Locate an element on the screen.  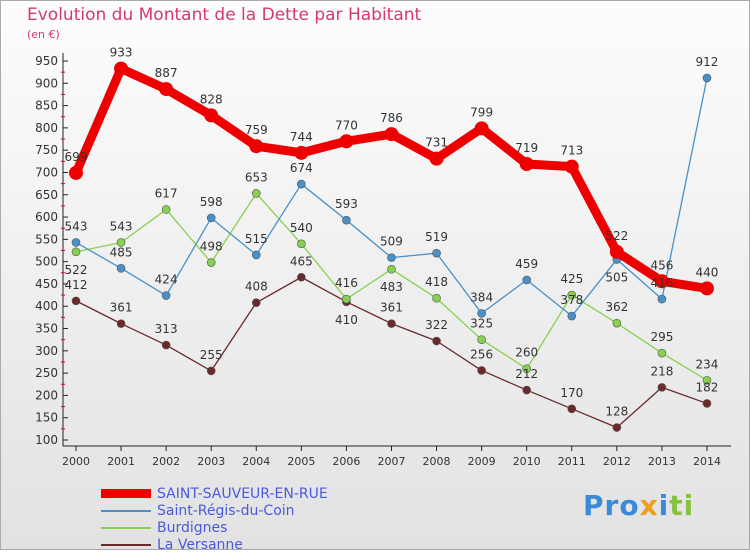
proxiti-logo: Proxiti is located at coordinates (639, 505).